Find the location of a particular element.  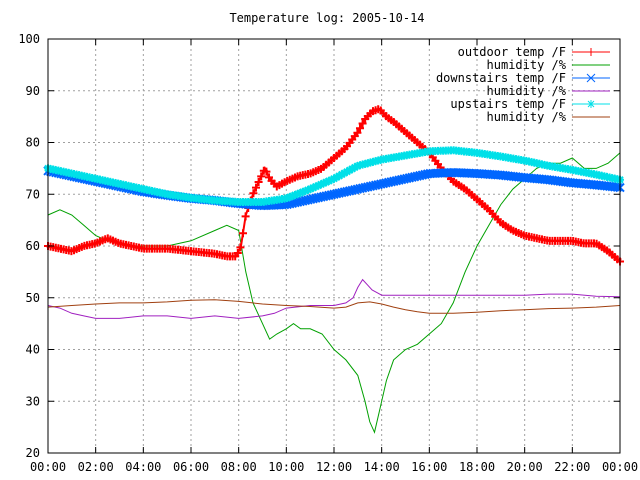

y-tick-label: 70 is located at coordinates (33, 194).